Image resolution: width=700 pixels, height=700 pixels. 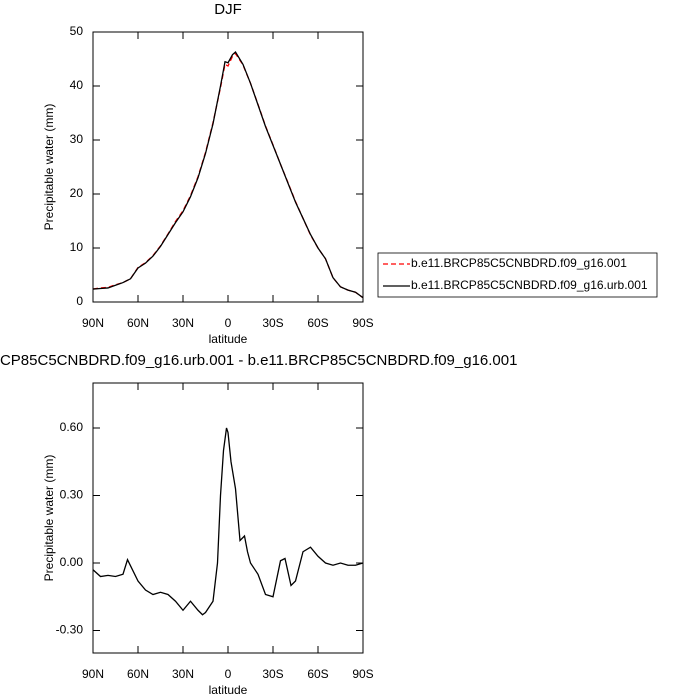 What do you see at coordinates (72, 427) in the screenshot?
I see `y-tick-label: 0.60` at bounding box center [72, 427].